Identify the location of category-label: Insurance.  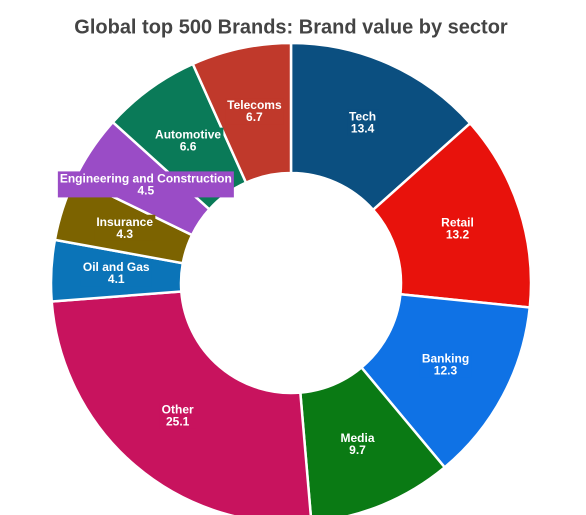
(124, 222).